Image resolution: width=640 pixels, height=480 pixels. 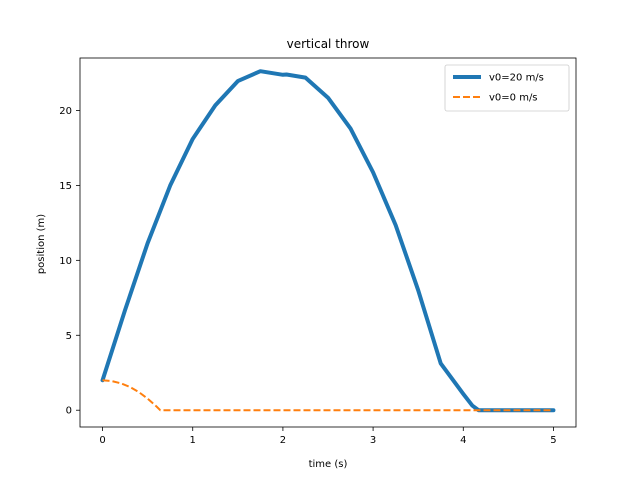 I want to click on x-tick-label: 0, so click(x=102, y=440).